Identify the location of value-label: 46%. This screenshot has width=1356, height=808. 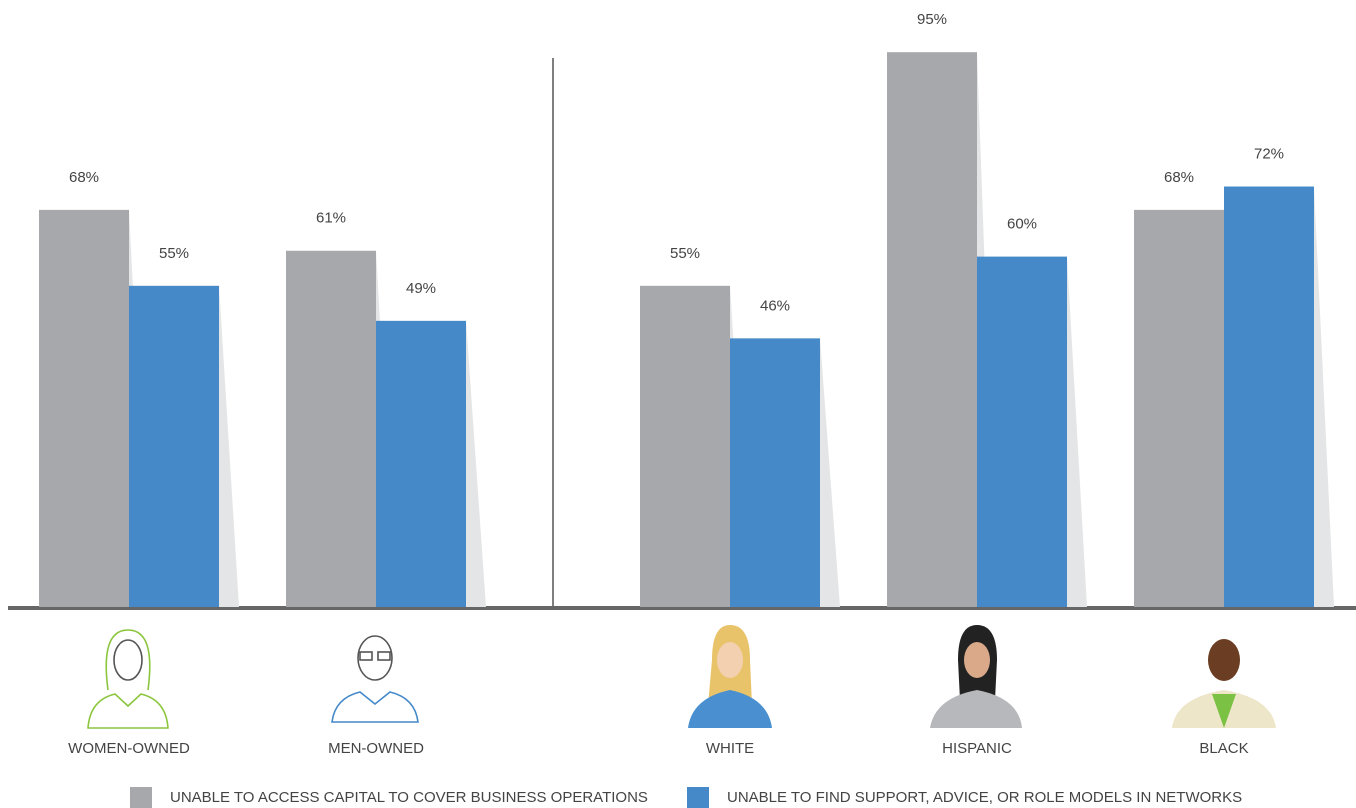
(775, 305).